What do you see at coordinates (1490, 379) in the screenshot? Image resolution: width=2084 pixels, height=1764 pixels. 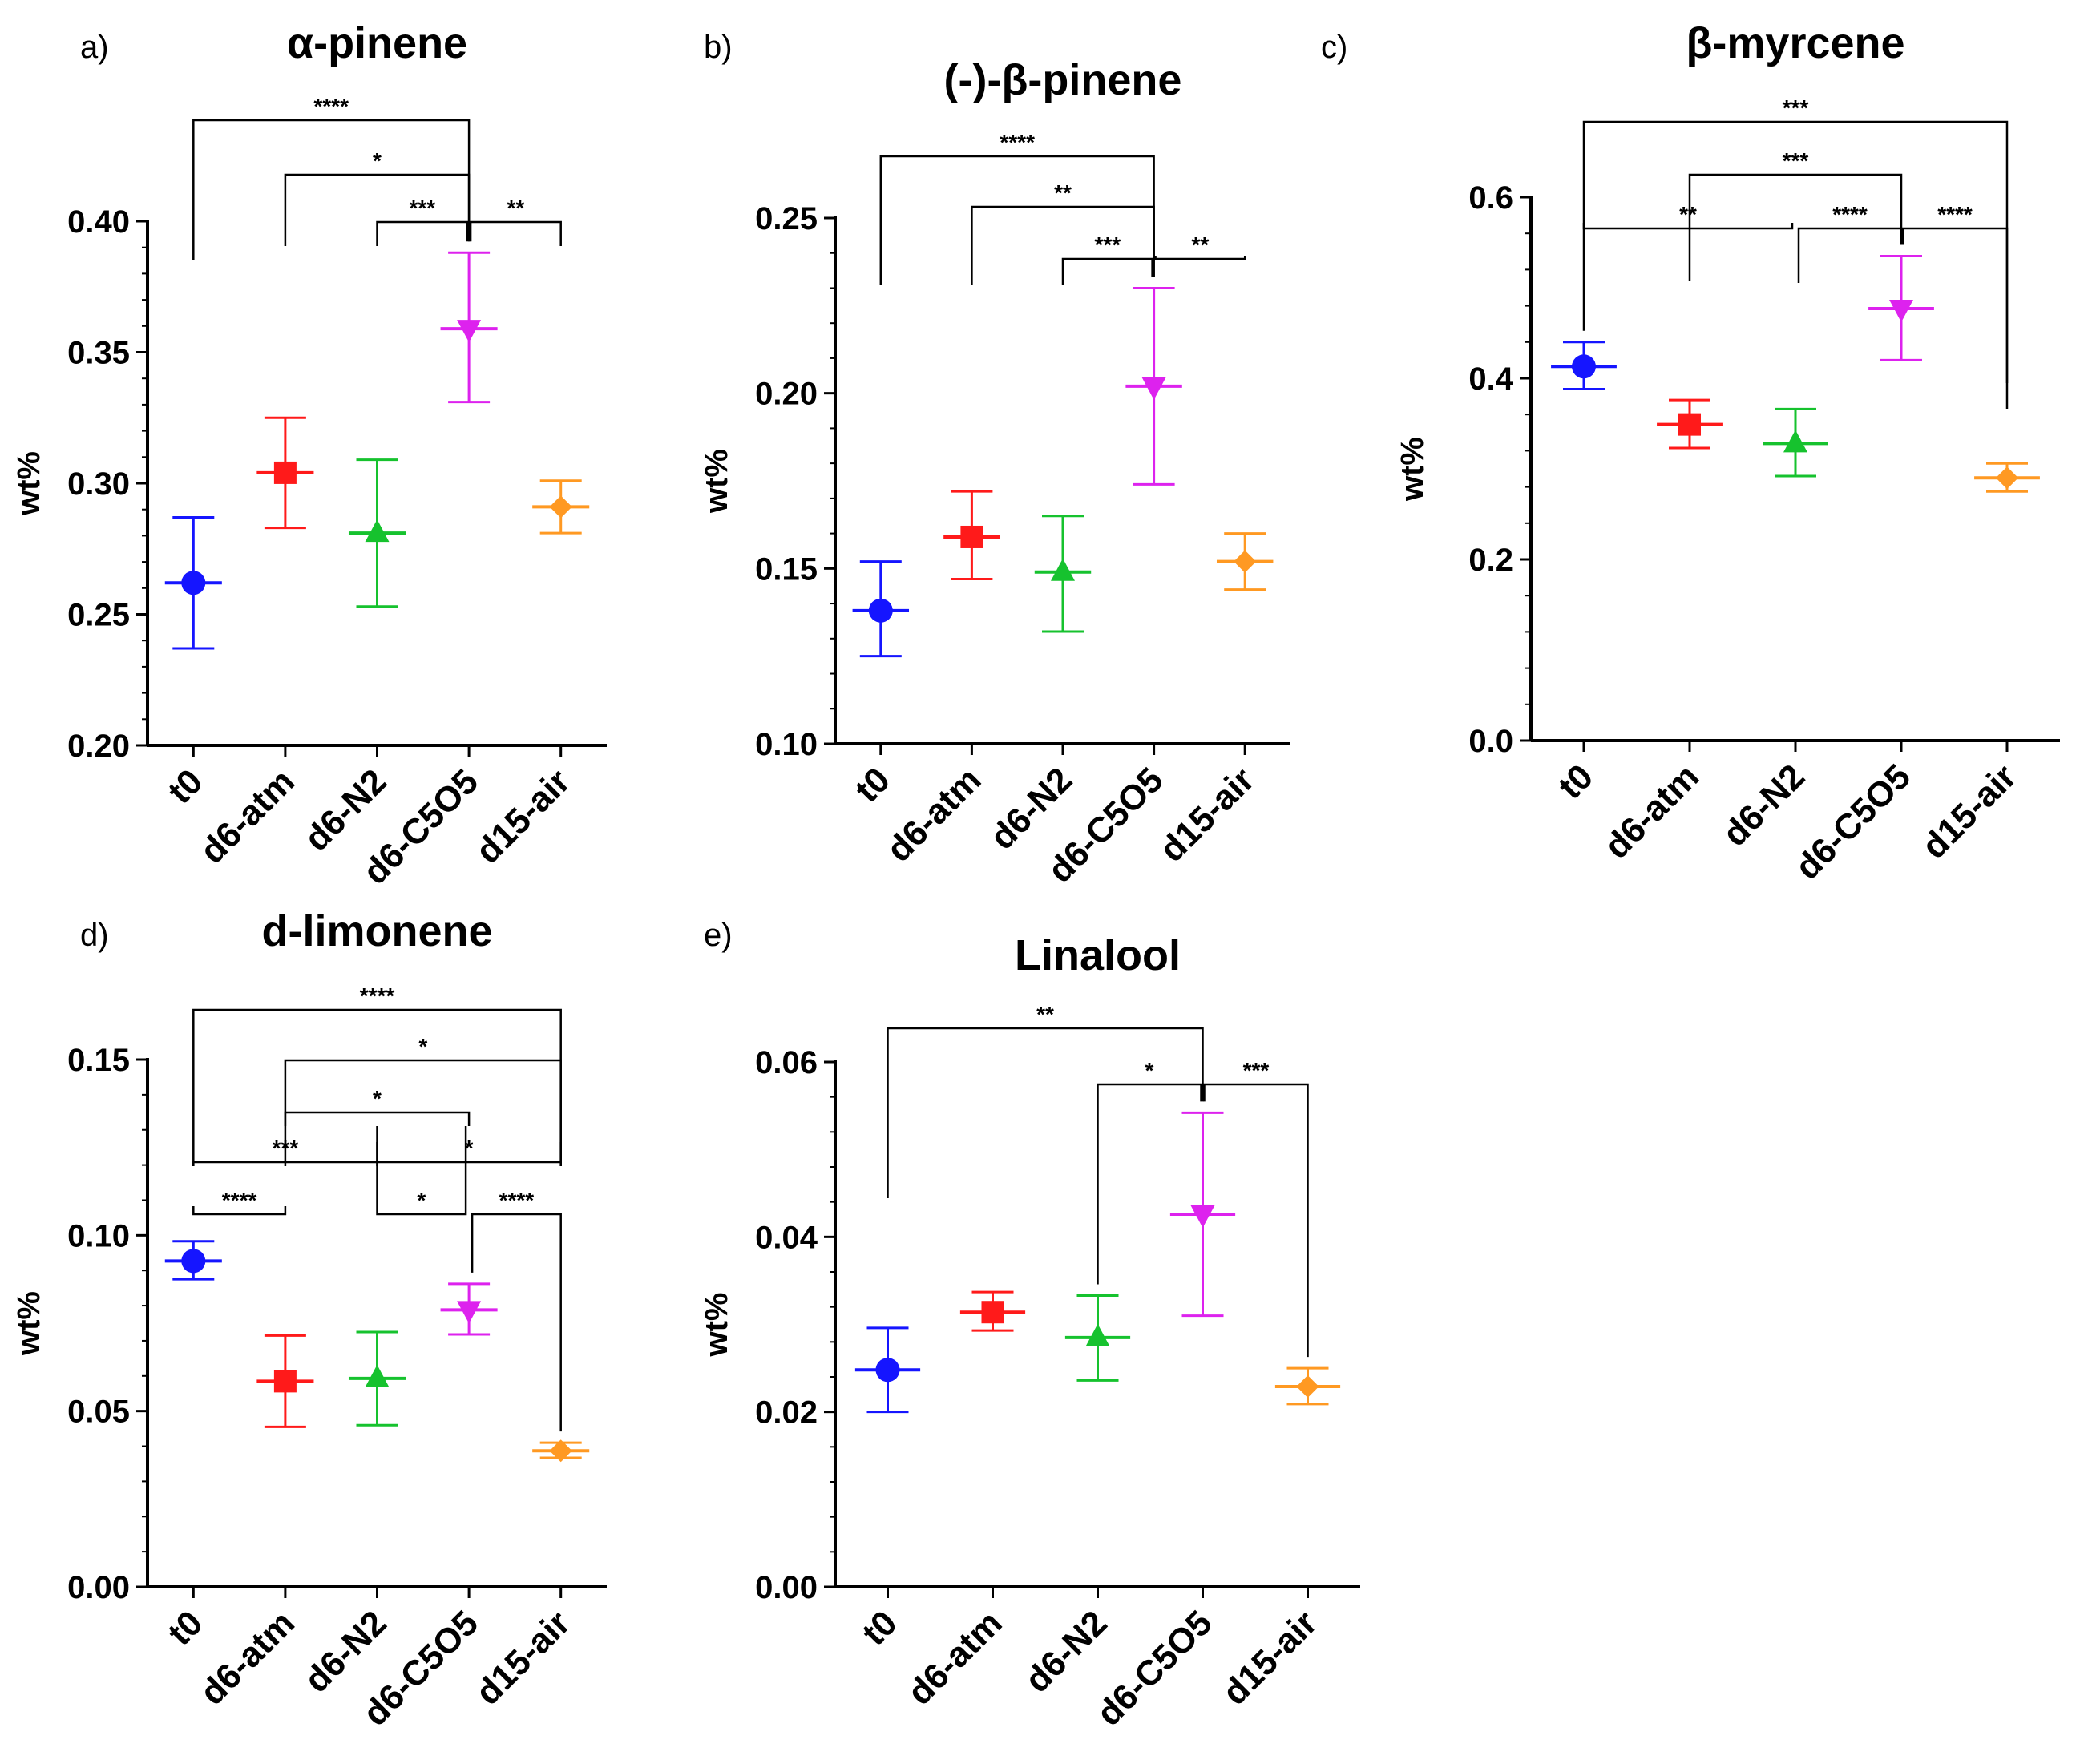 I see `y-tick-label: 0.4` at bounding box center [1490, 379].